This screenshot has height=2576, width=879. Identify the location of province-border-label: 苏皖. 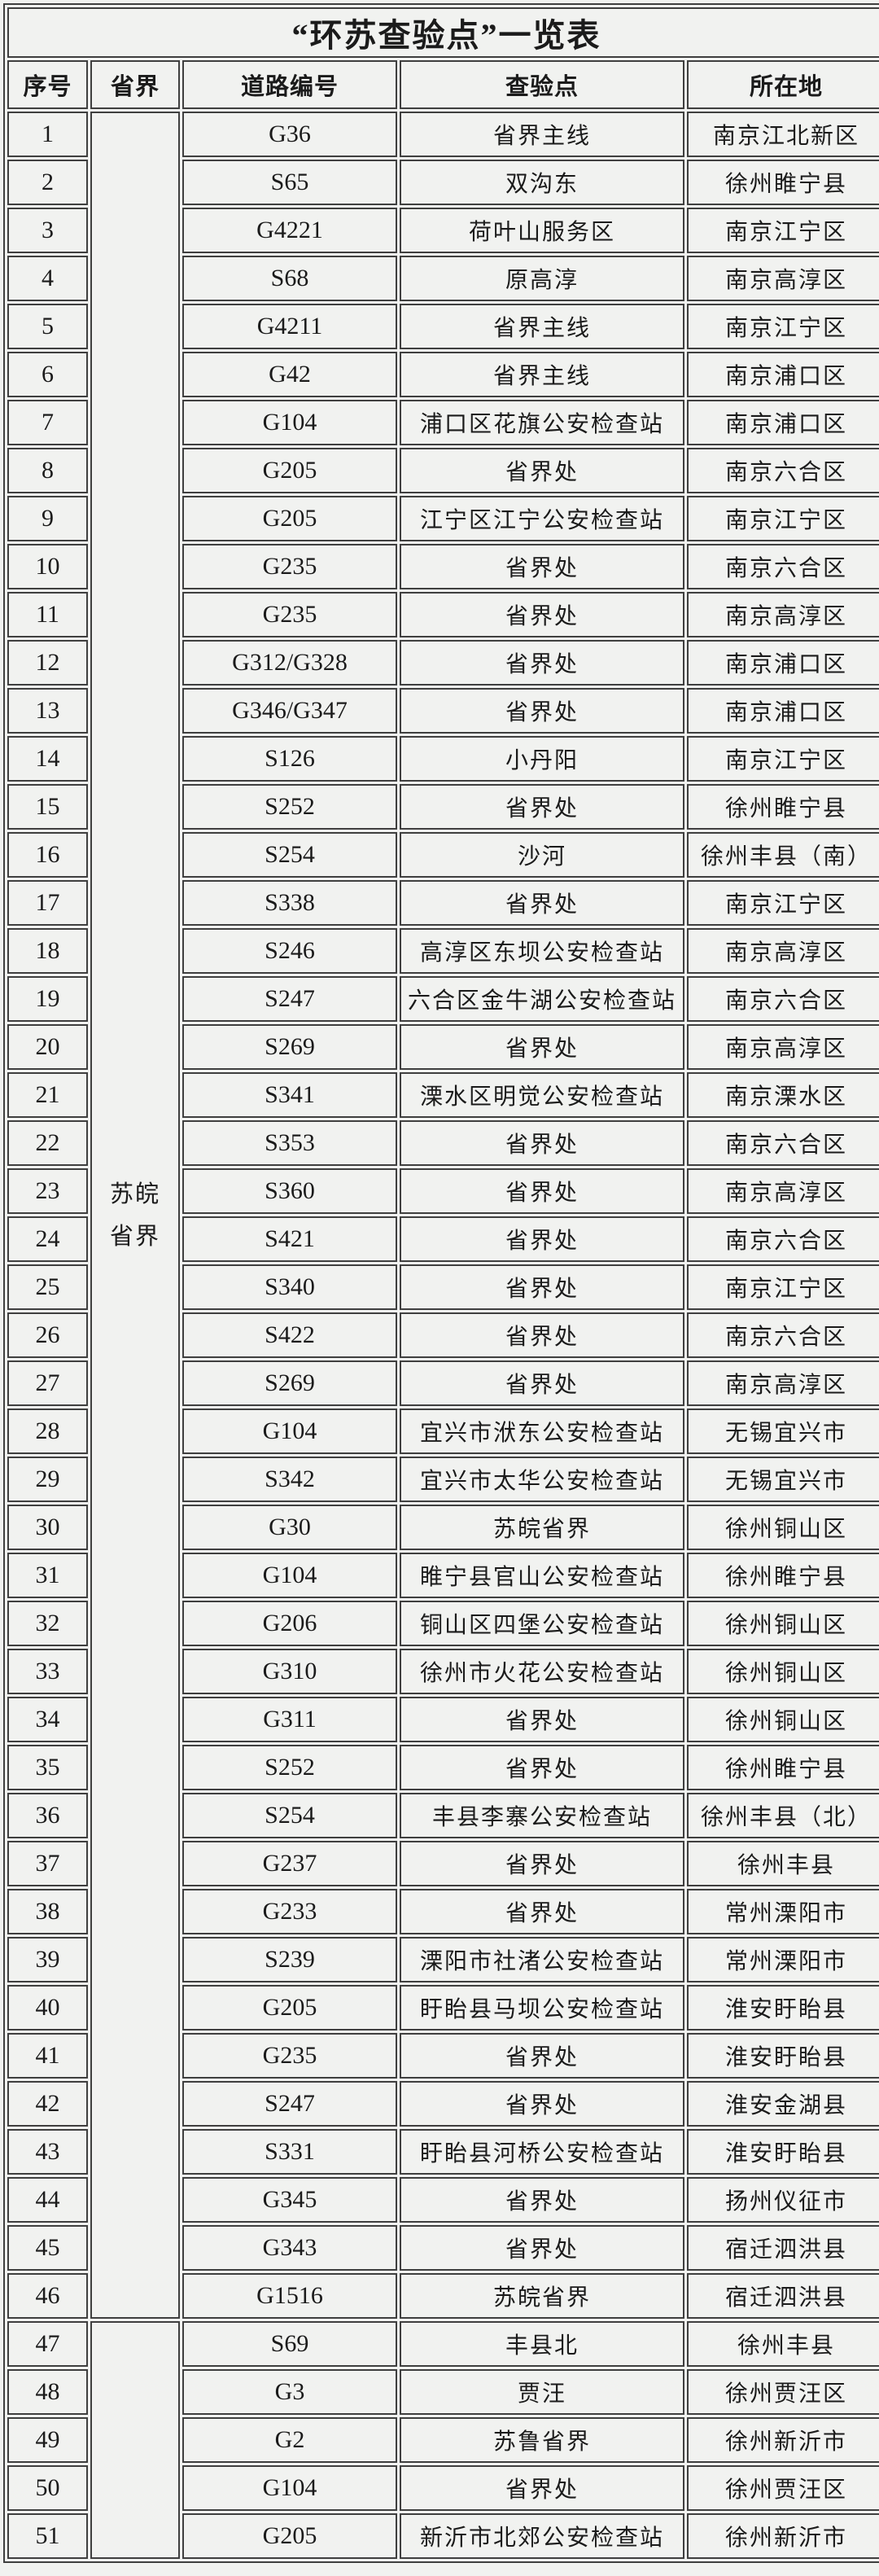
(134, 1194).